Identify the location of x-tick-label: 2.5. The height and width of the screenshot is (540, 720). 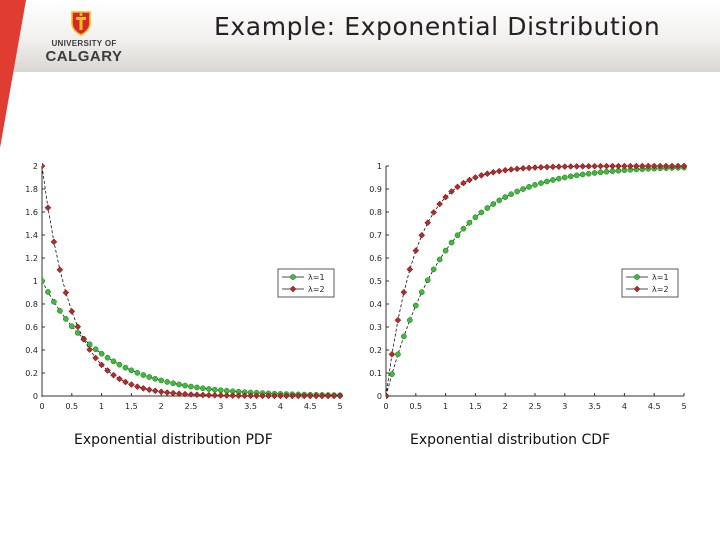
(535, 406).